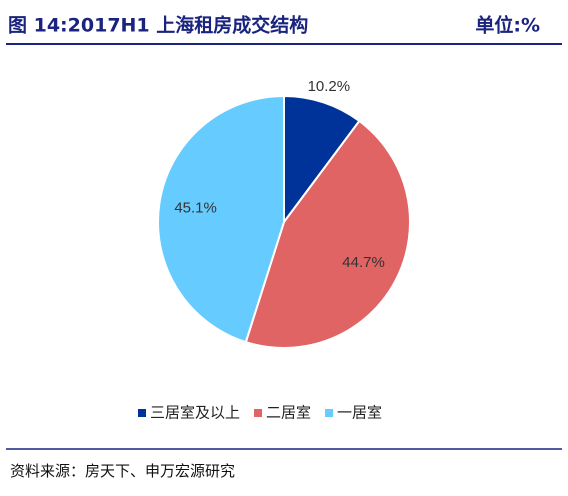  What do you see at coordinates (363, 262) in the screenshot?
I see `data-label: 44.7%` at bounding box center [363, 262].